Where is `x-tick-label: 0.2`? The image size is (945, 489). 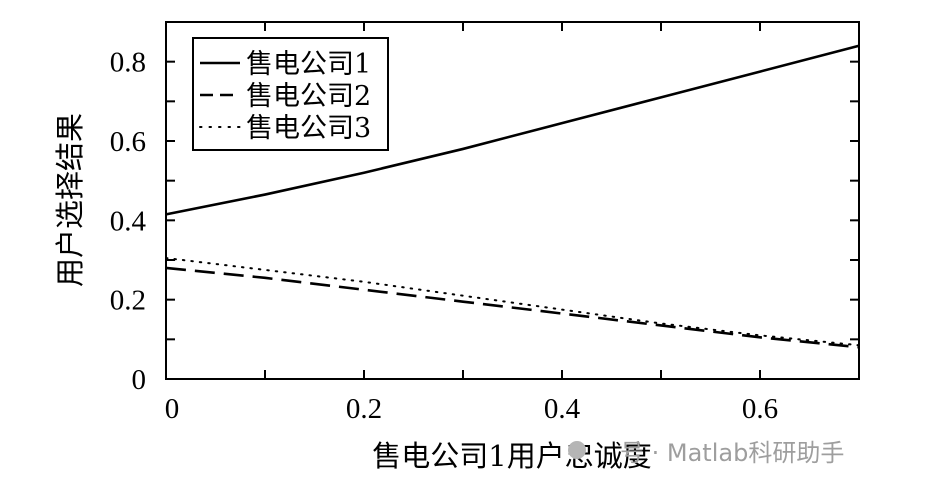 x-tick-label: 0.2 is located at coordinates (364, 409).